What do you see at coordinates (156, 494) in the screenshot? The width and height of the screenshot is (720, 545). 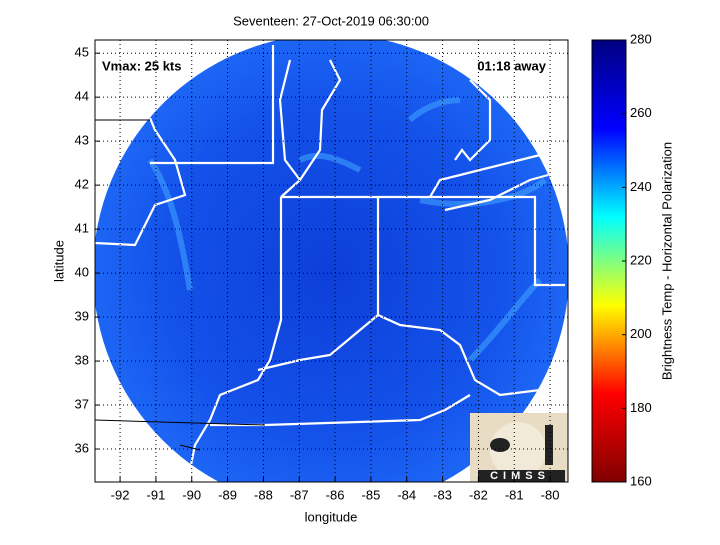 I see `x-tick-label: -91` at bounding box center [156, 494].